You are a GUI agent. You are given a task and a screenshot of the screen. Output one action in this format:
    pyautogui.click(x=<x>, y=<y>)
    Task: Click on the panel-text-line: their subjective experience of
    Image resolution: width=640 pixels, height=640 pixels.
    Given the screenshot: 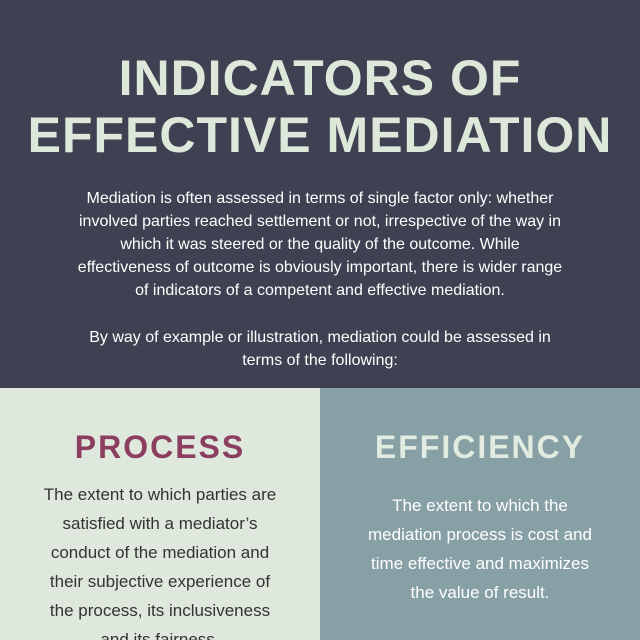 What is the action you would take?
    pyautogui.click(x=160, y=581)
    